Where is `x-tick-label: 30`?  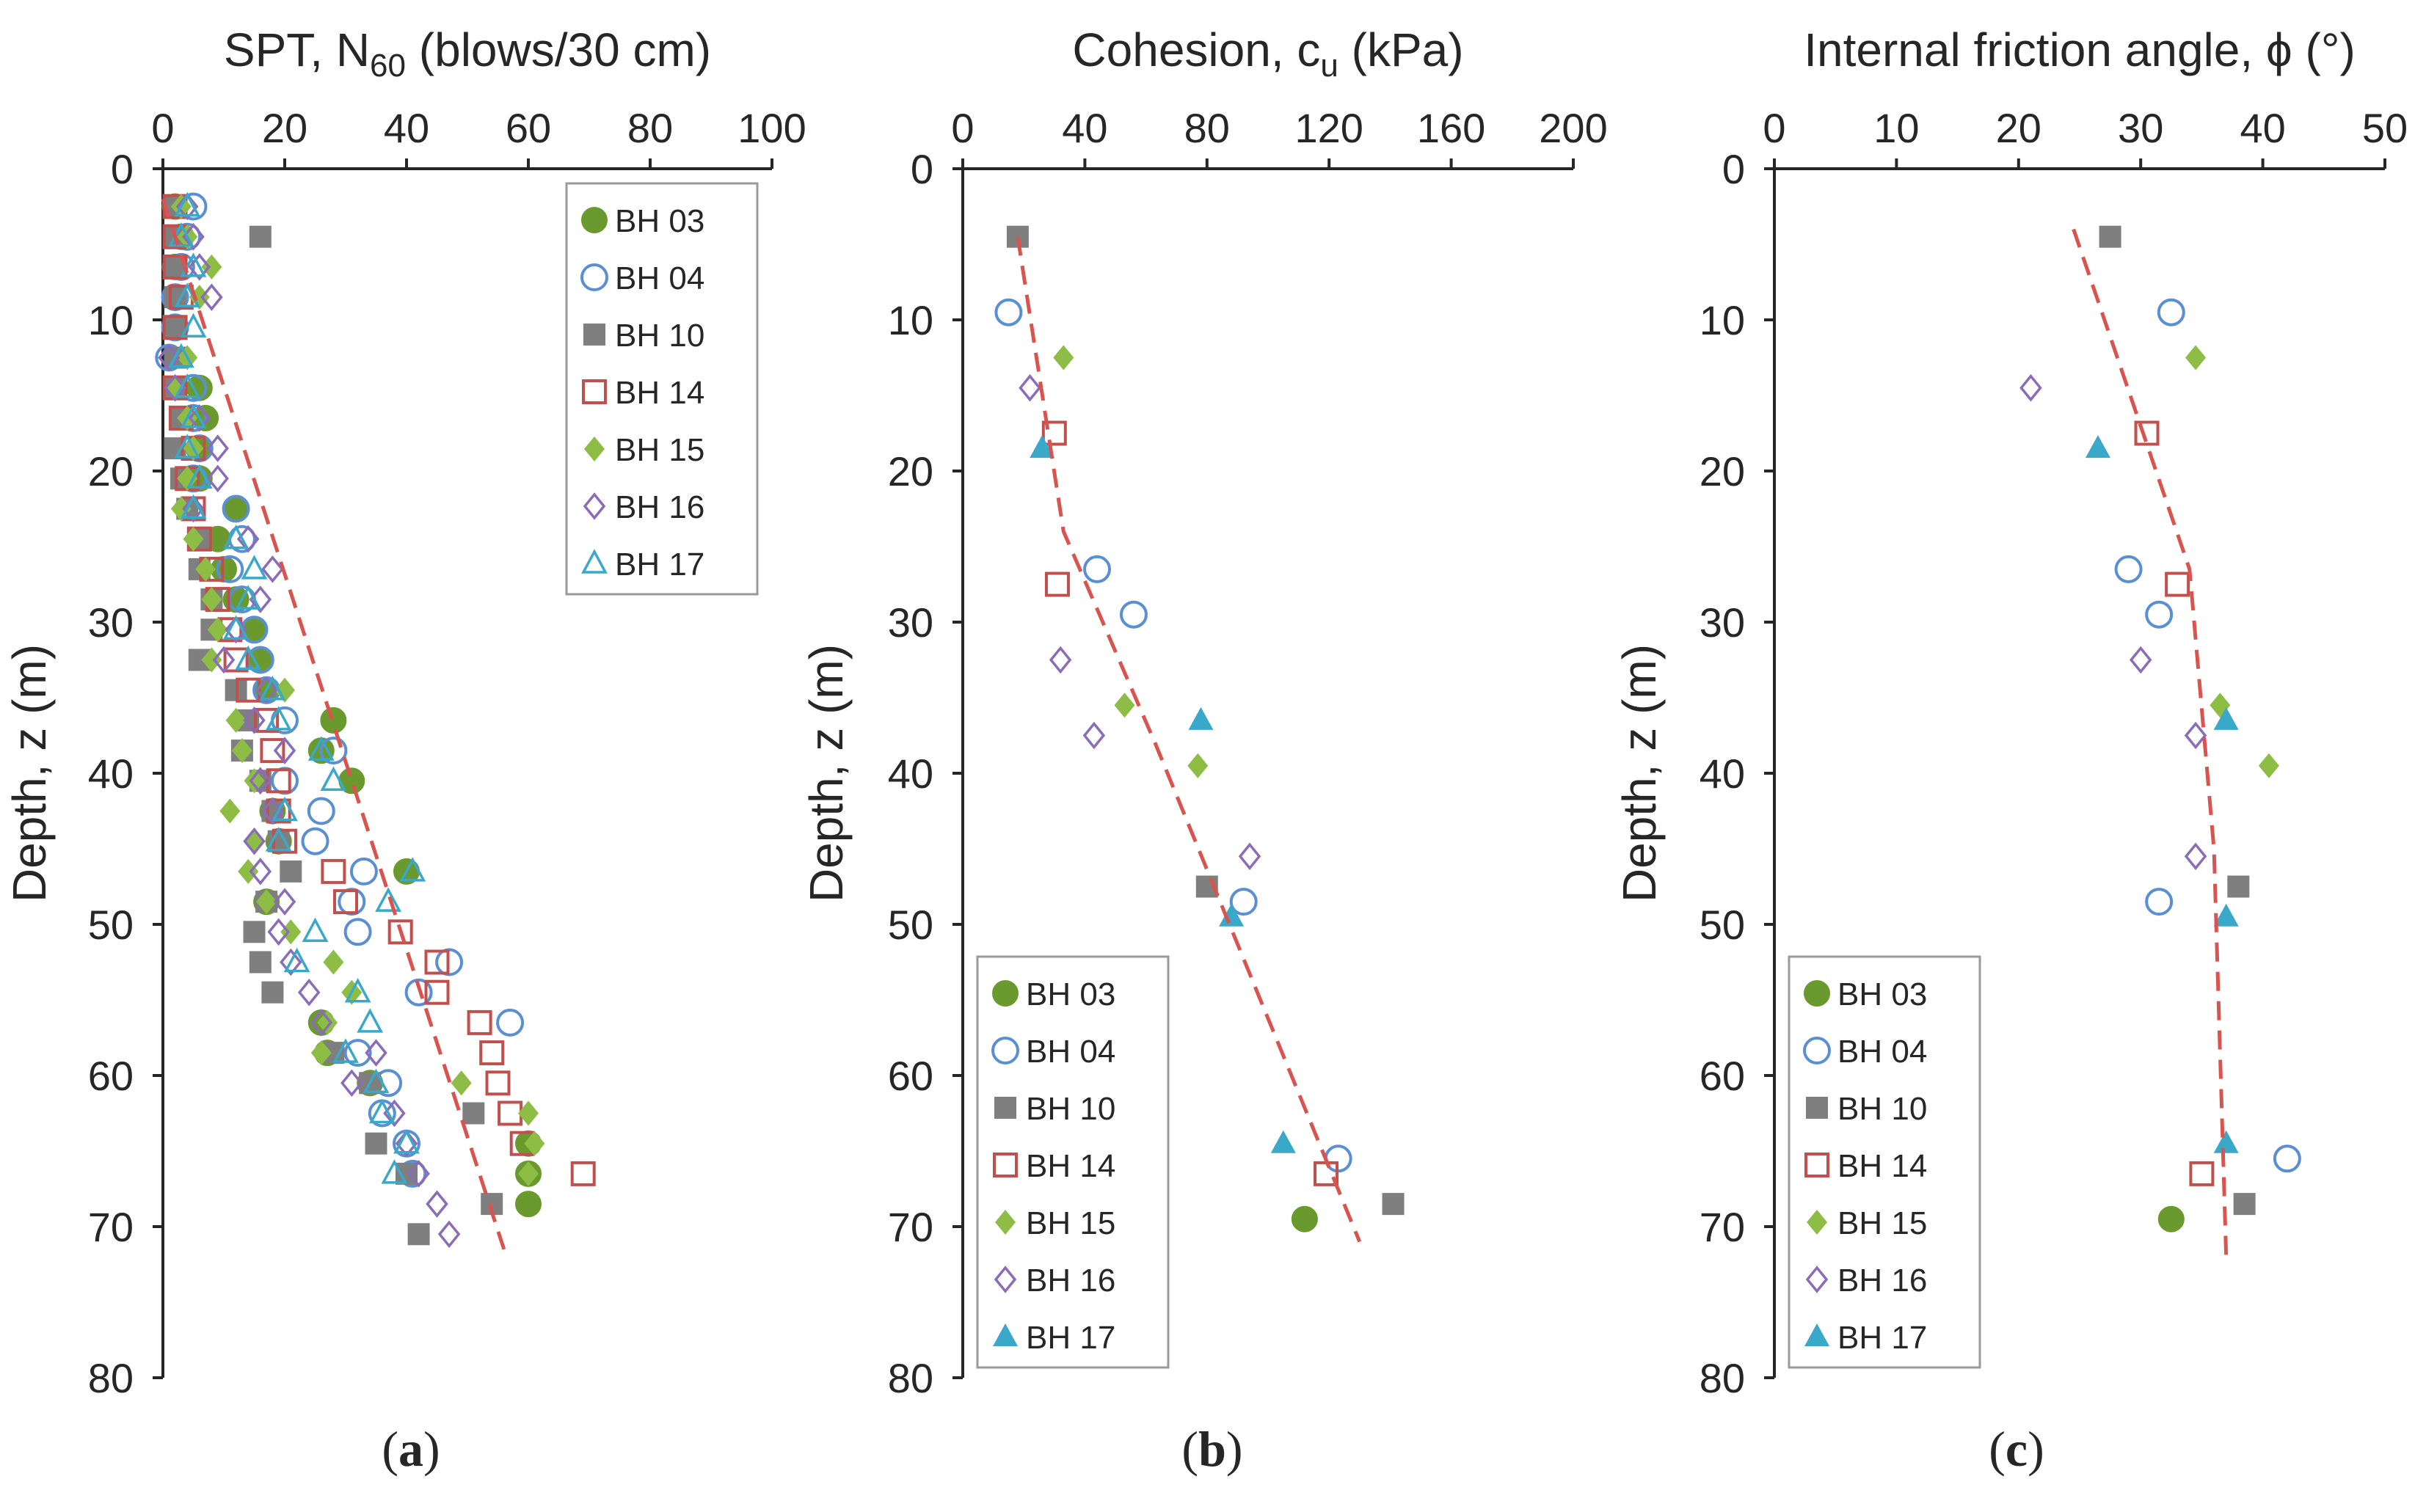 x-tick-label: 30 is located at coordinates (2140, 128).